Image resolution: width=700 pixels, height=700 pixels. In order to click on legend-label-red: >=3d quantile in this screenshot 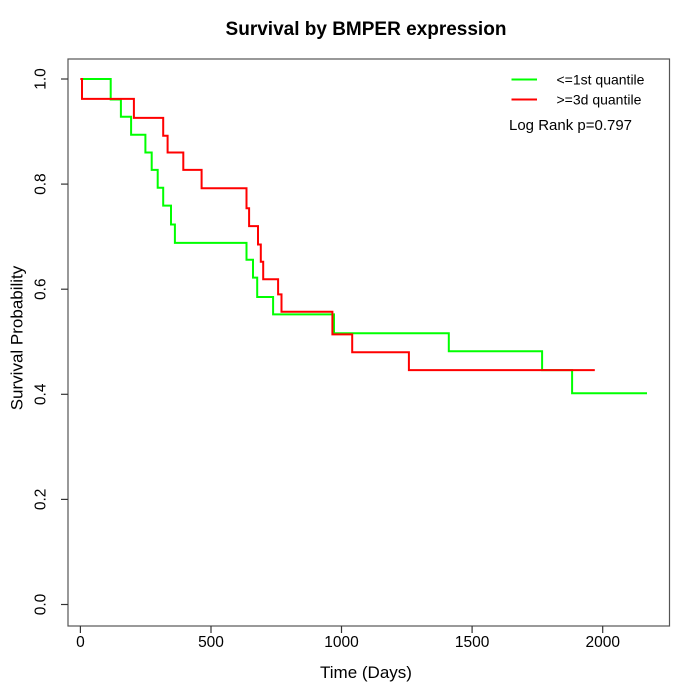, I will do `click(599, 100)`.